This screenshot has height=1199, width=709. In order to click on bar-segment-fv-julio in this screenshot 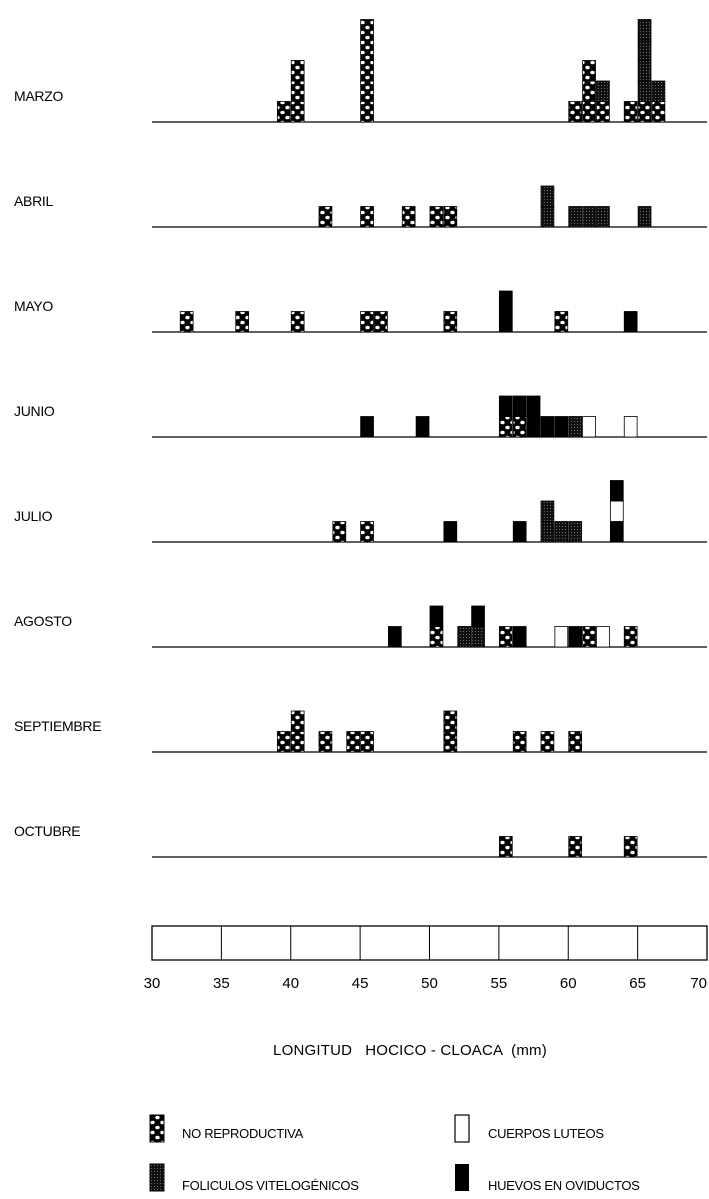, I will do `click(575, 532)`.